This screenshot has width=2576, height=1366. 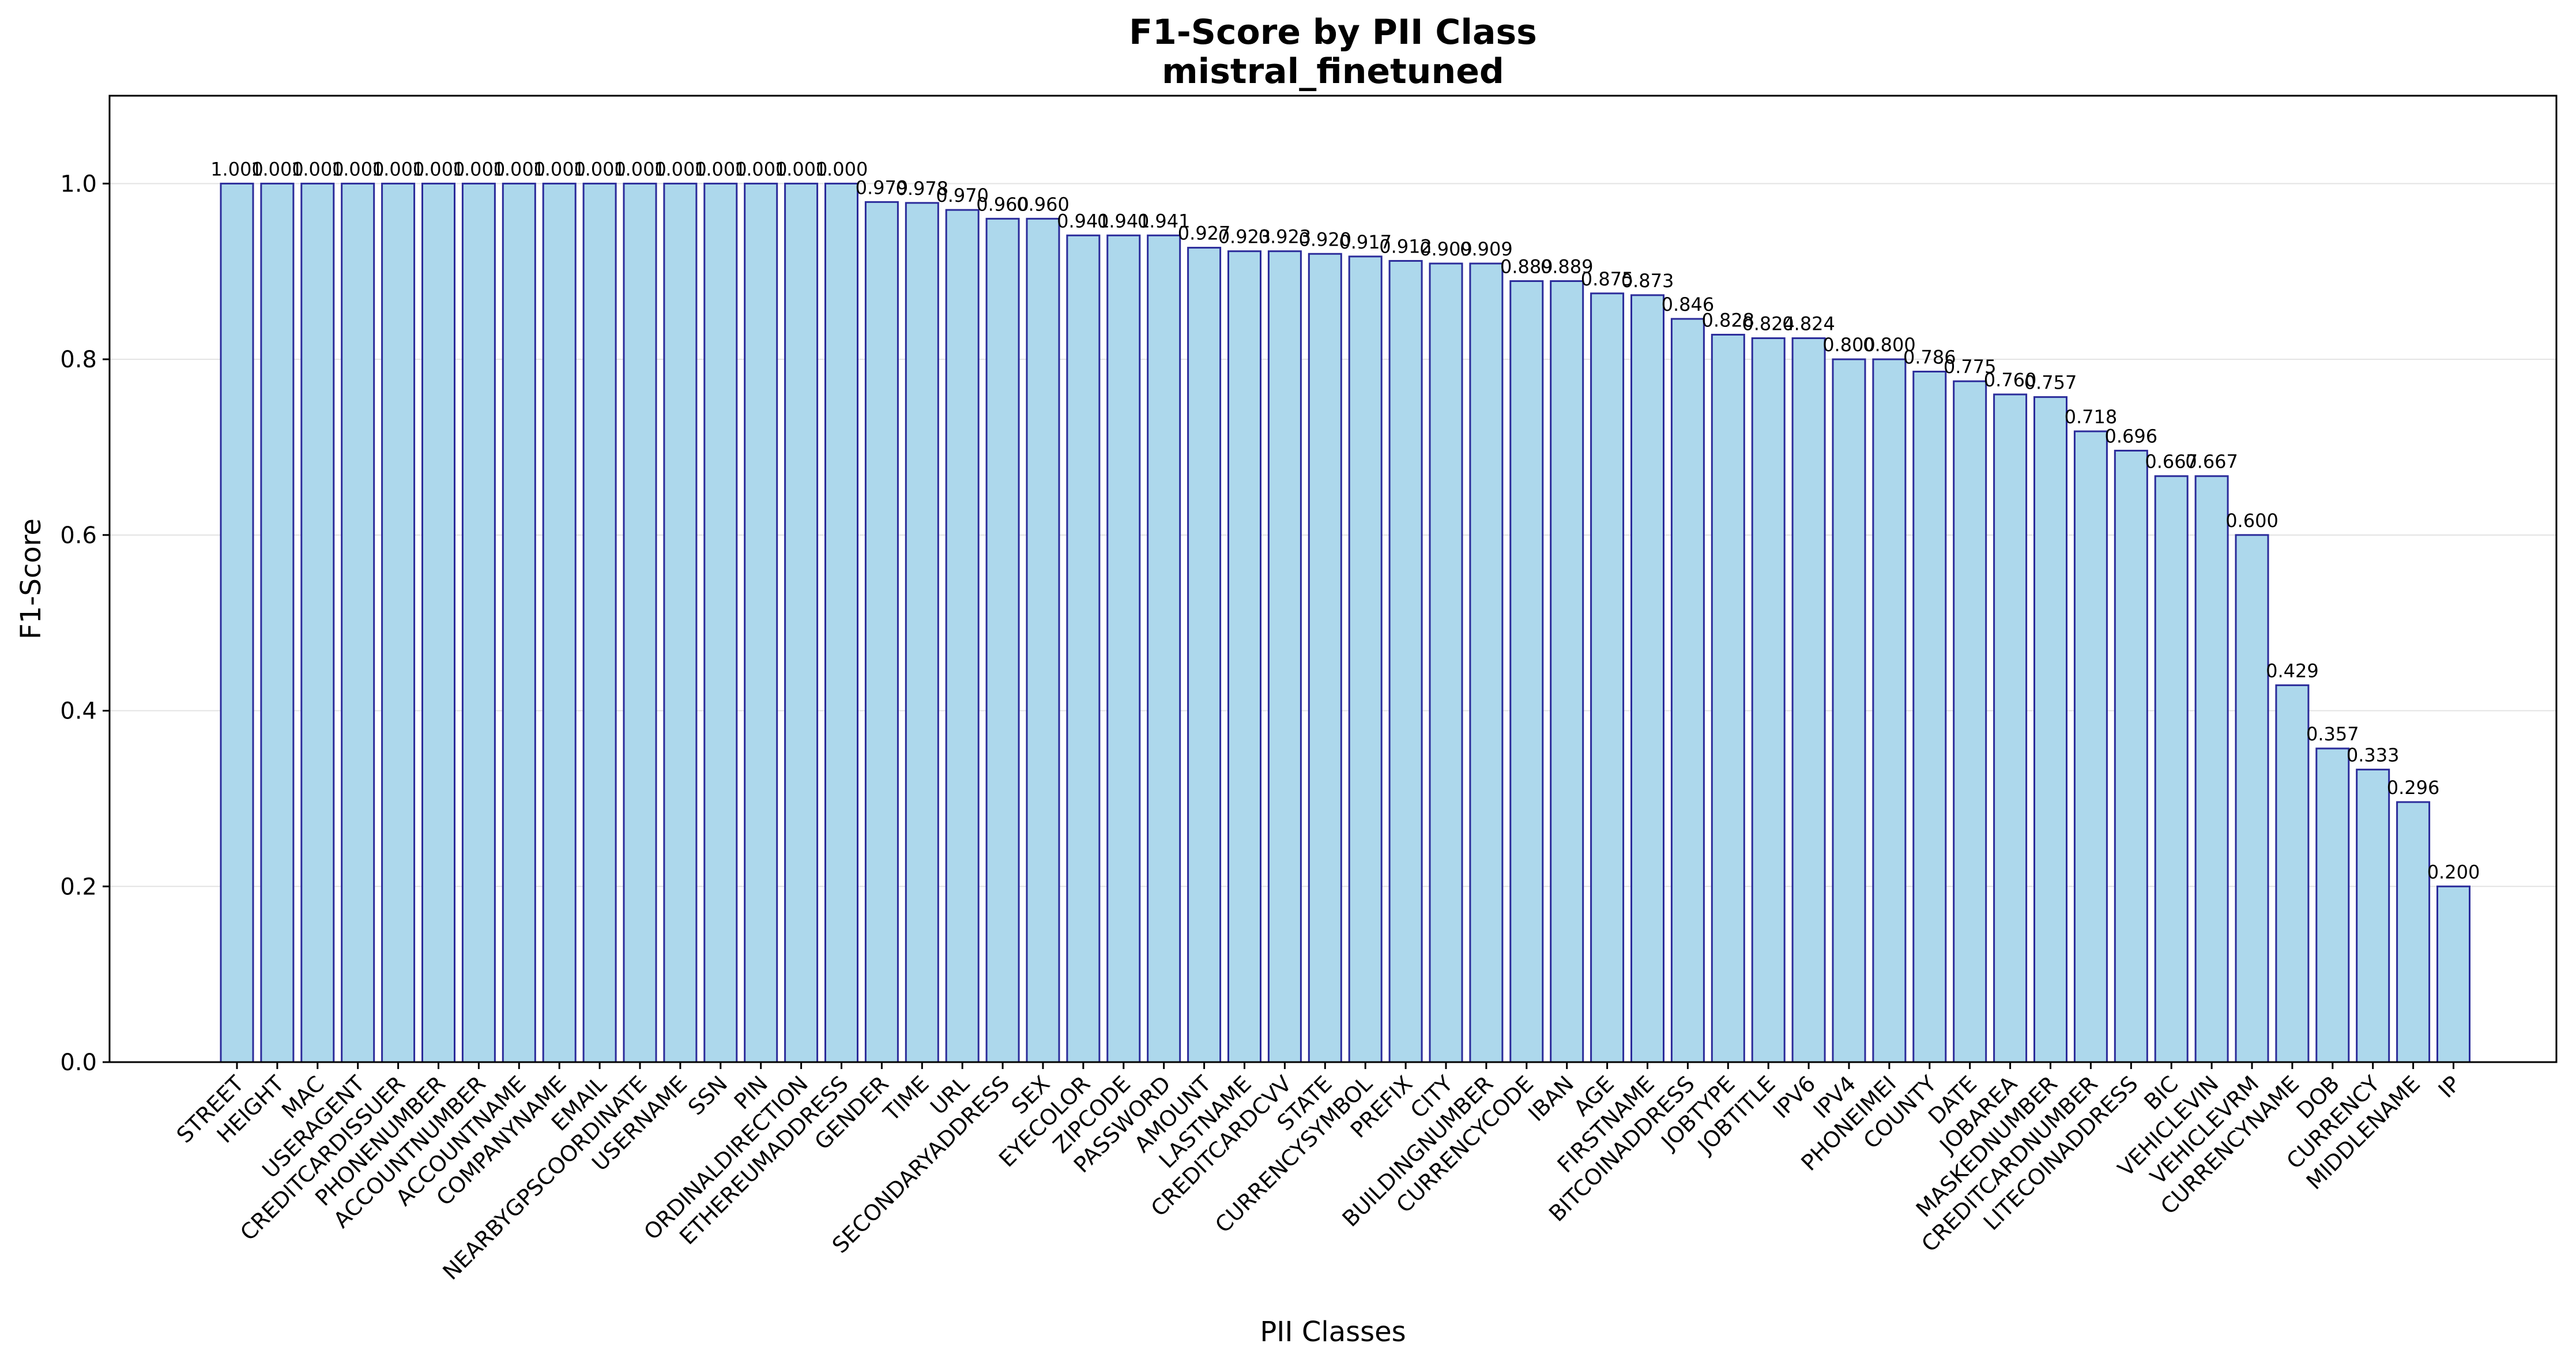 What do you see at coordinates (1848, 345) in the screenshot?
I see `data-label: 0.800` at bounding box center [1848, 345].